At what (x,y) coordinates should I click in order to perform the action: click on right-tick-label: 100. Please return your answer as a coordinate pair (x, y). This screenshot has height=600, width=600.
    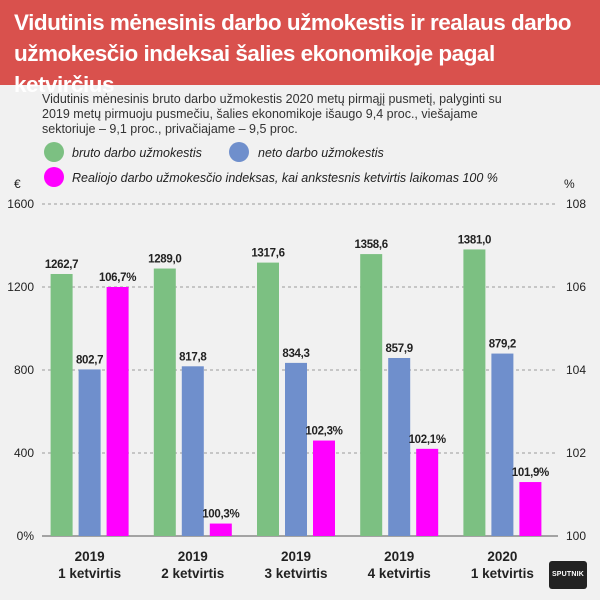
    Looking at the image, I should click on (576, 536).